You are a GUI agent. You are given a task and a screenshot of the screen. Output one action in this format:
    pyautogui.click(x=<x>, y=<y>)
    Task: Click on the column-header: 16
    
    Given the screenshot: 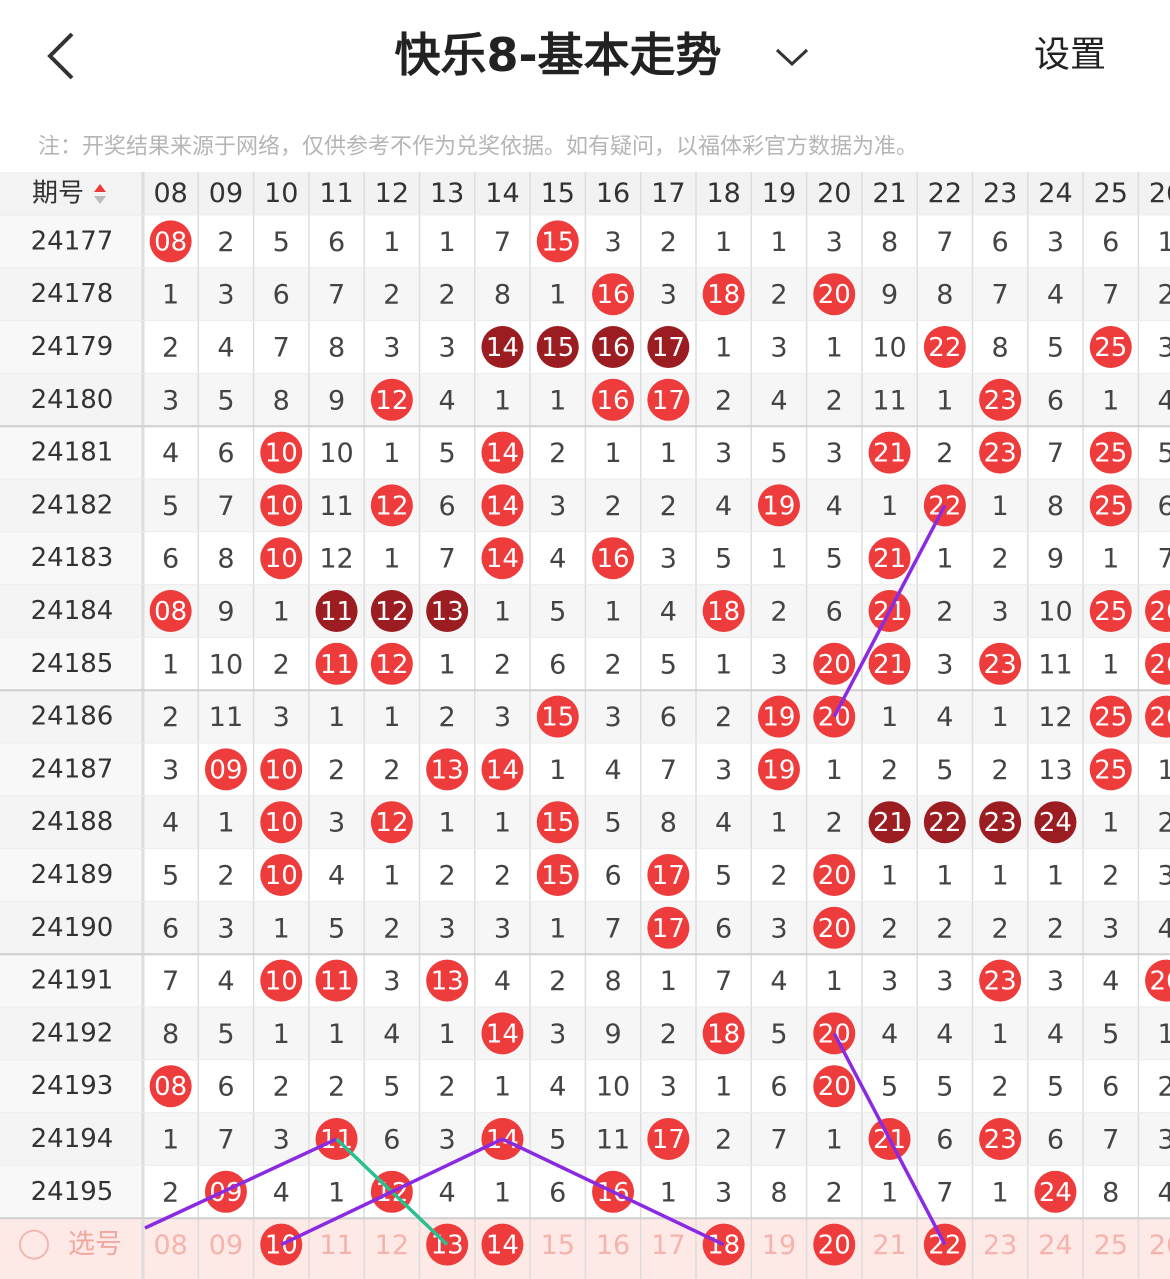 What is the action you would take?
    pyautogui.click(x=613, y=193)
    